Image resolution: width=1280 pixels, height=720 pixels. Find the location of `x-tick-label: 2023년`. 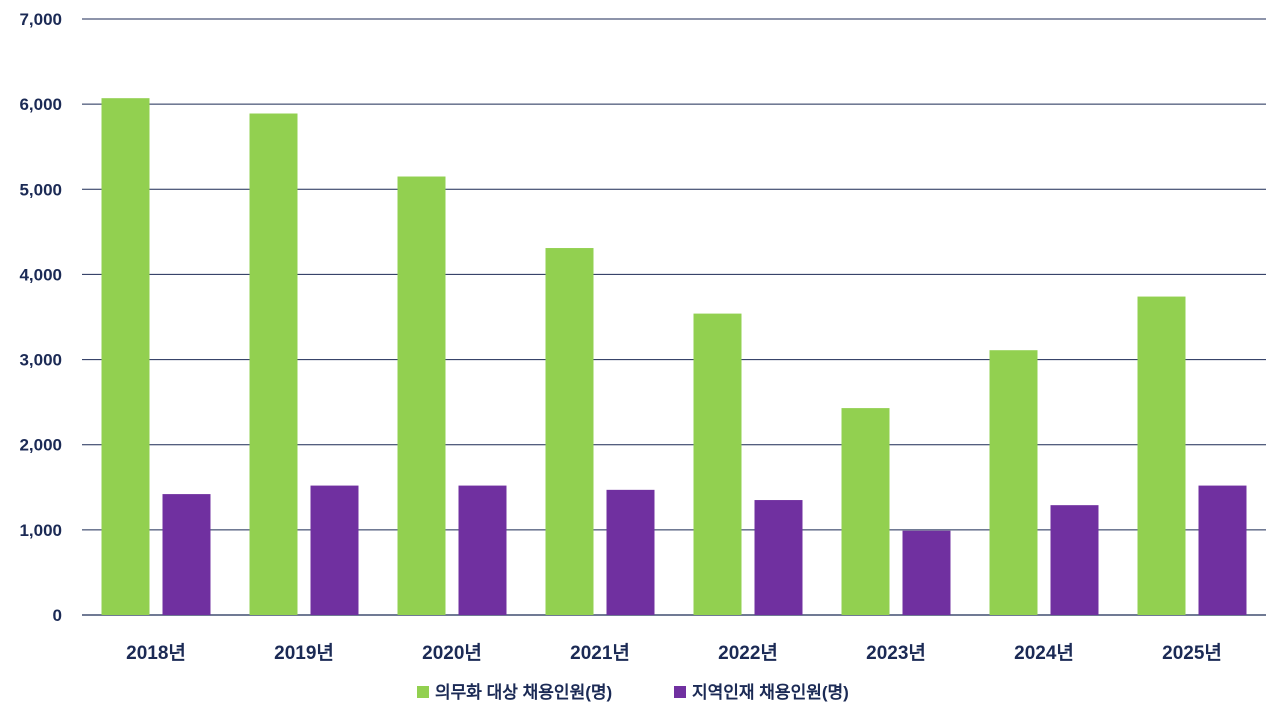

x-tick-label: 2023년 is located at coordinates (896, 653).